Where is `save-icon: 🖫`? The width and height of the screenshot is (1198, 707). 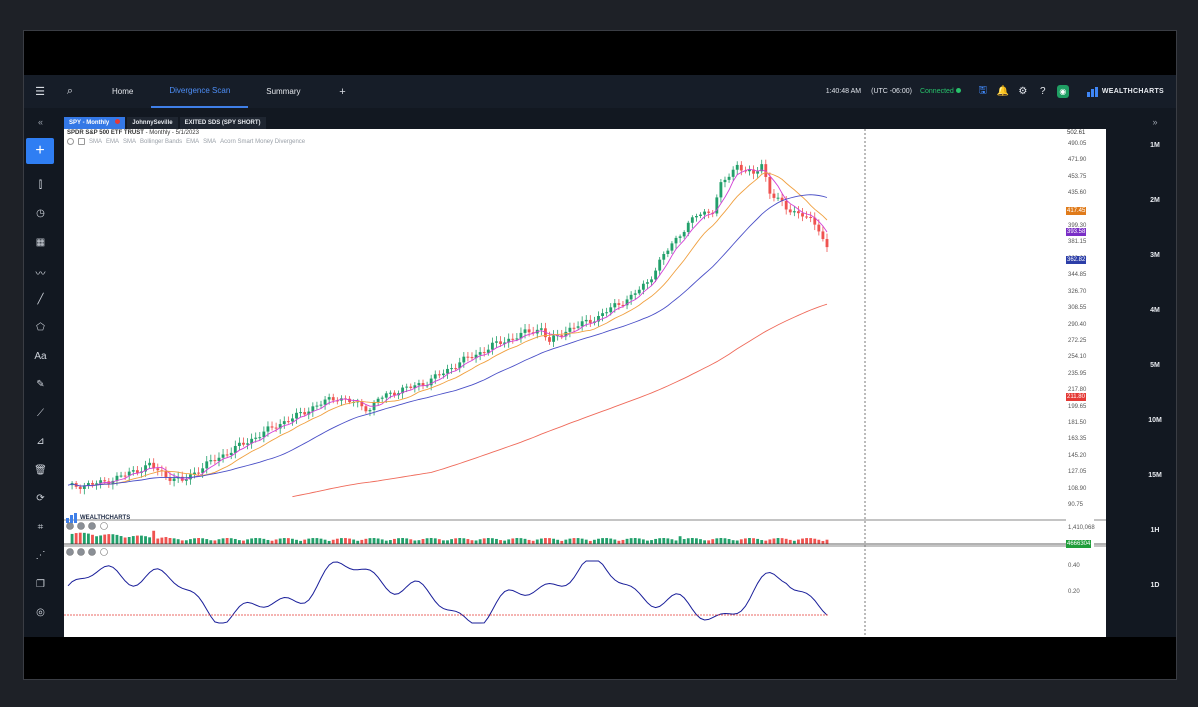 save-icon: 🖫 is located at coordinates (983, 90).